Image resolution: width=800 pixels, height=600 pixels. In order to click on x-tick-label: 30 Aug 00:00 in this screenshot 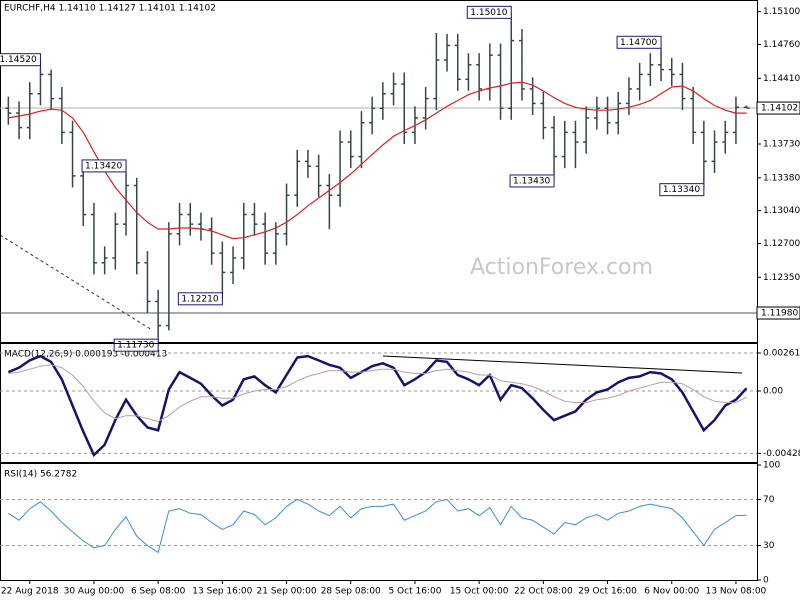, I will do `click(94, 592)`.